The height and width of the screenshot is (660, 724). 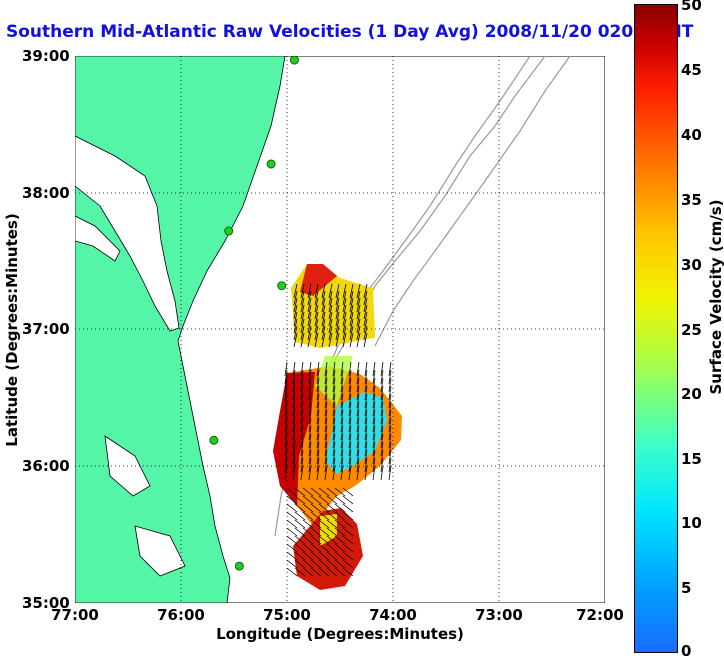 I want to click on colorbar-tick: 45, so click(x=691, y=70).